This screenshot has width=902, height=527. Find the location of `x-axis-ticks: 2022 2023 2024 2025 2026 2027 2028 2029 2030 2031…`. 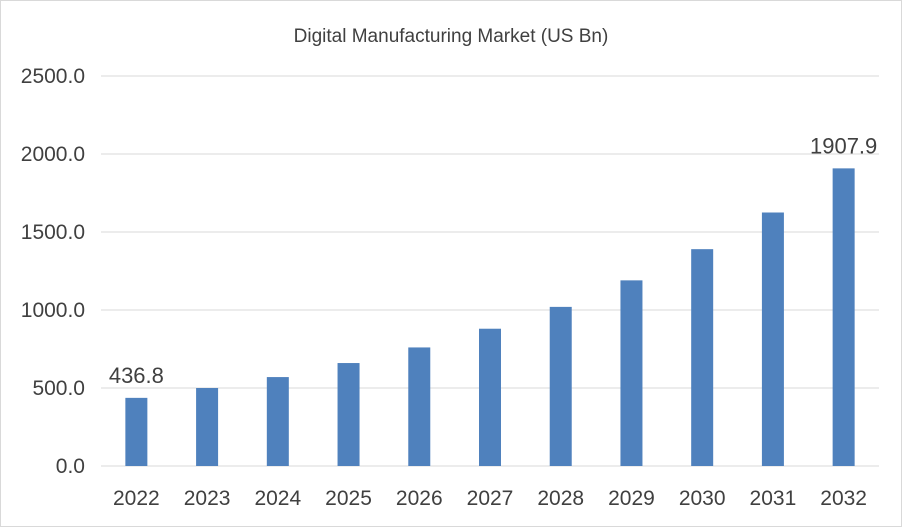

x-axis-ticks: 2022 2023 2024 2025 2026 2027 2028 2029 2030 2031… is located at coordinates (490, 498).